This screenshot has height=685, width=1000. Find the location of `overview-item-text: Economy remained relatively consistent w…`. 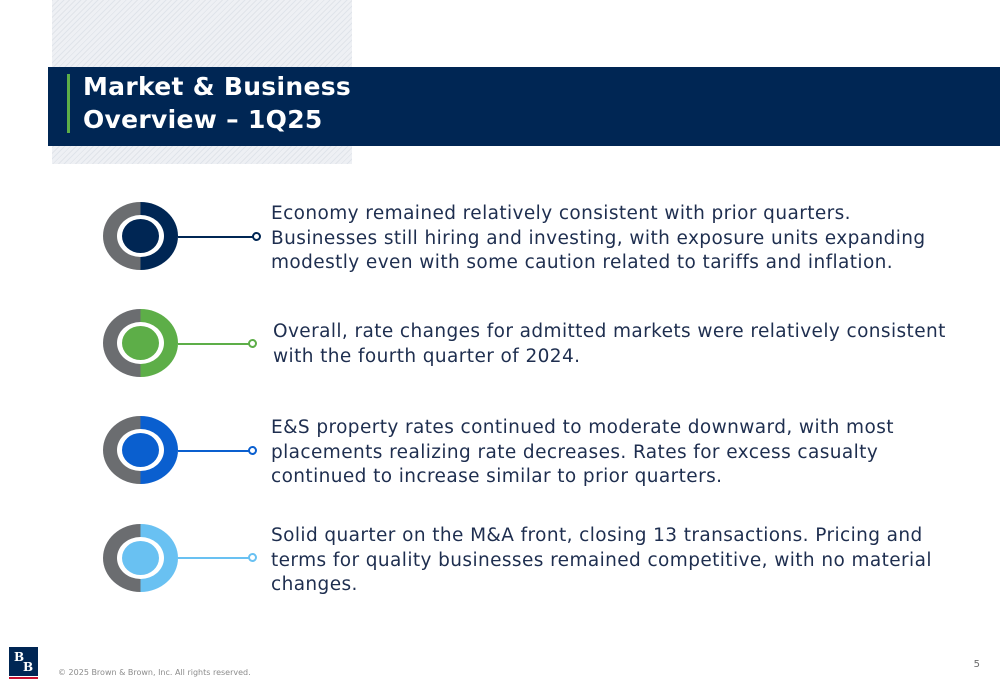

overview-item-text: Economy remained relatively consistent w… is located at coordinates (598, 238).